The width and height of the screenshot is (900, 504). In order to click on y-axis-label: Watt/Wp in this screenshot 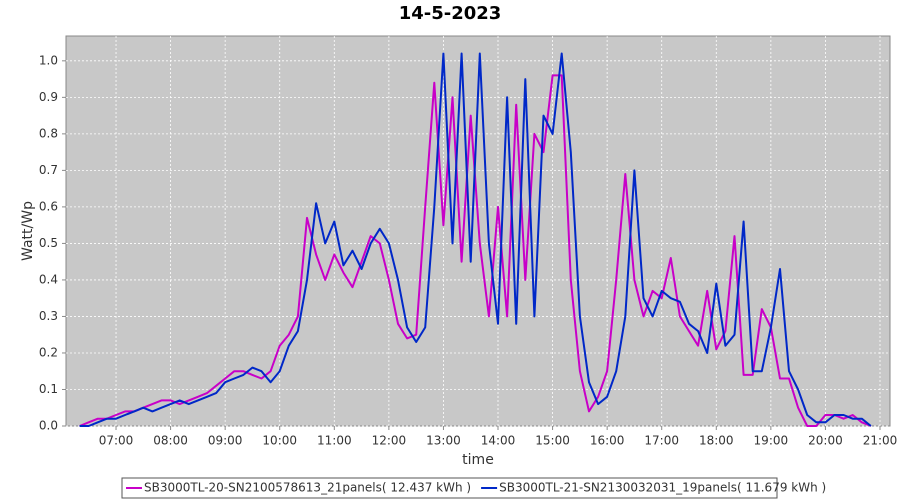, I will do `click(28, 231)`.